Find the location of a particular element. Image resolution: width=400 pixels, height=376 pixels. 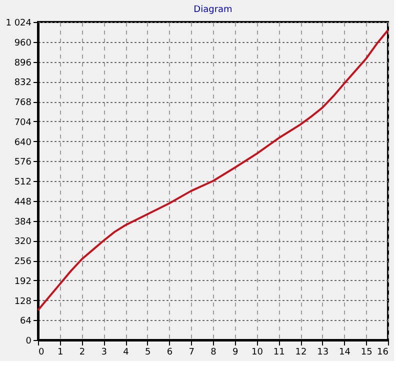

y-tick-label: 384 is located at coordinates (23, 222).